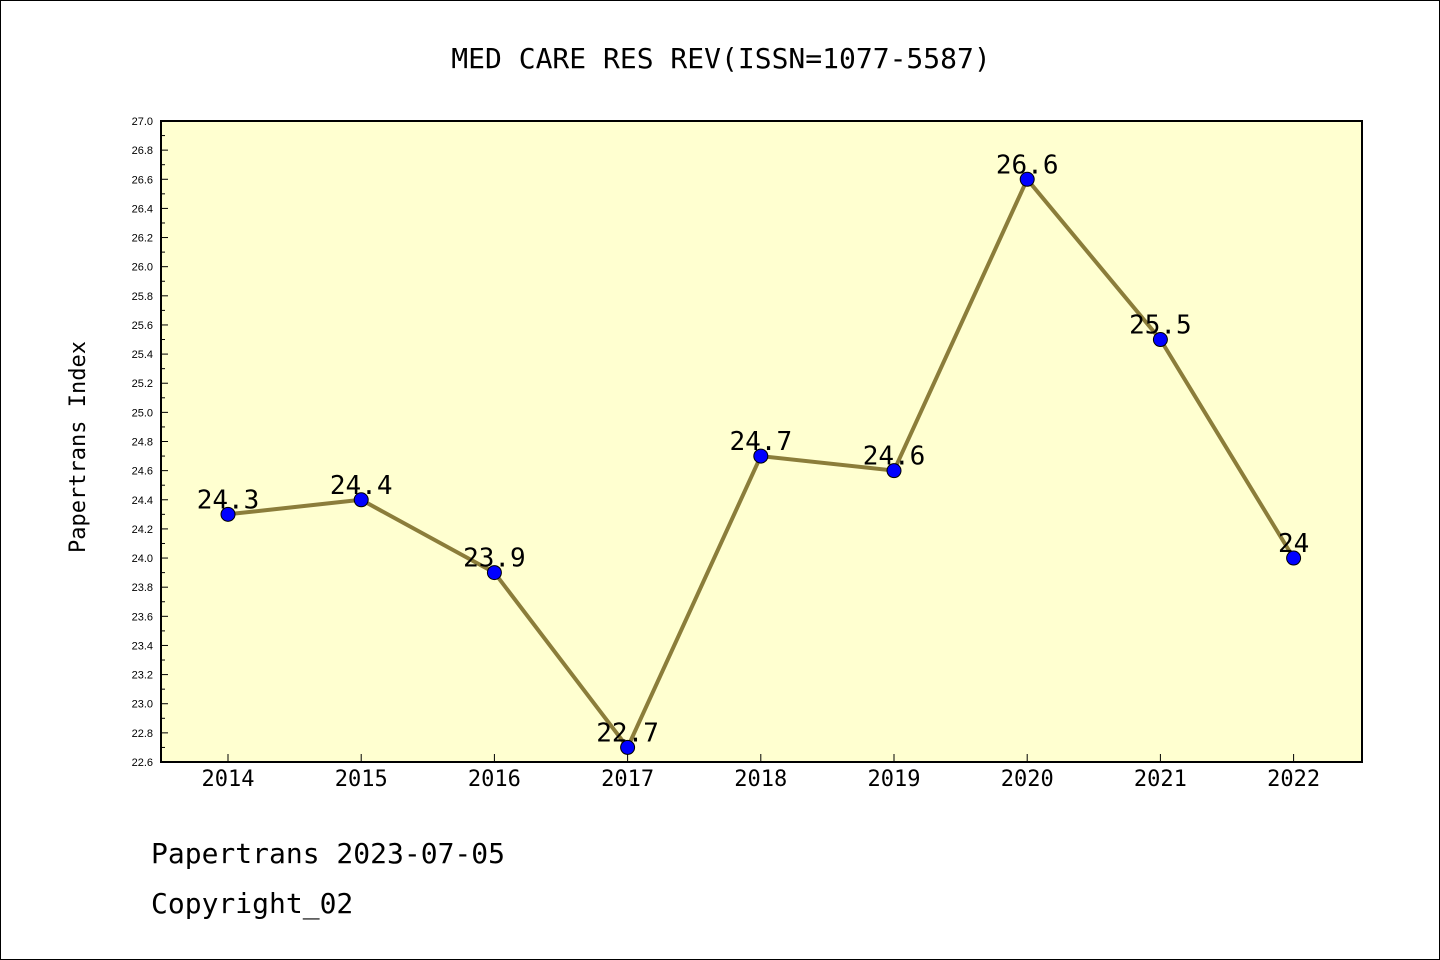 The image size is (1440, 960). Describe the element at coordinates (142, 209) in the screenshot. I see `y-tick-label: 26.4` at that location.